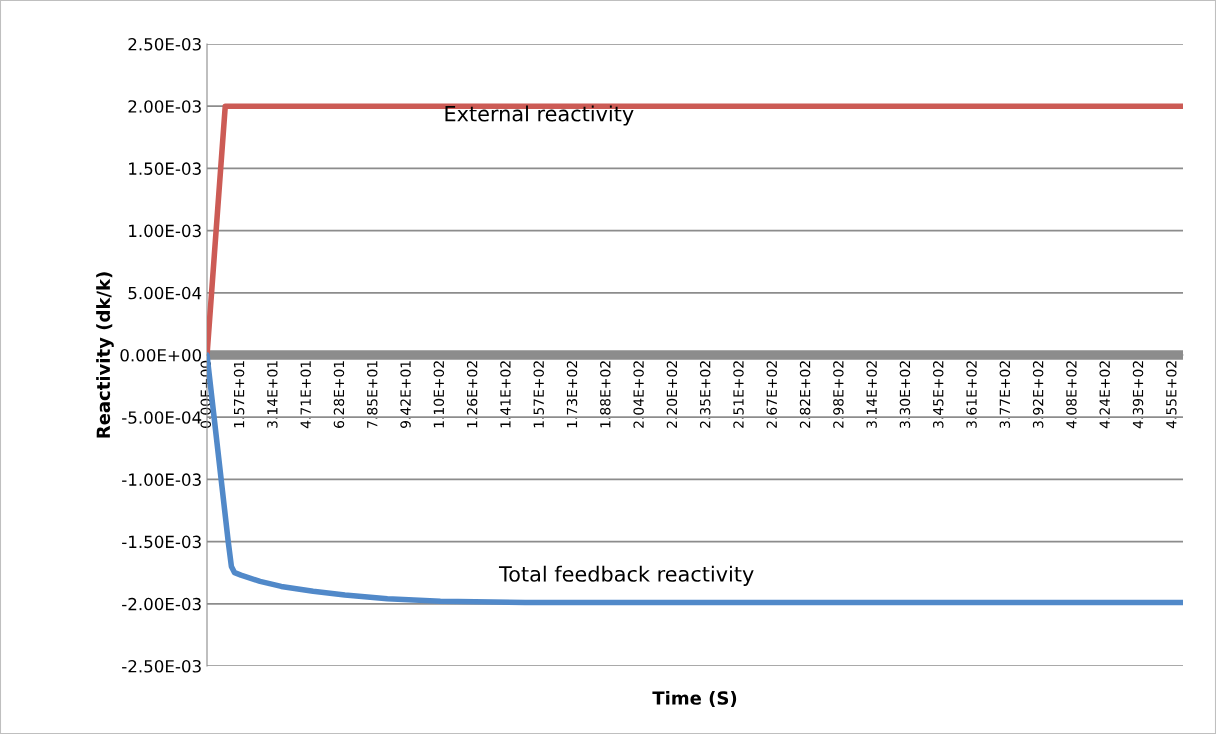  I want to click on x-tick-label: 2.67E+02, so click(772, 394).